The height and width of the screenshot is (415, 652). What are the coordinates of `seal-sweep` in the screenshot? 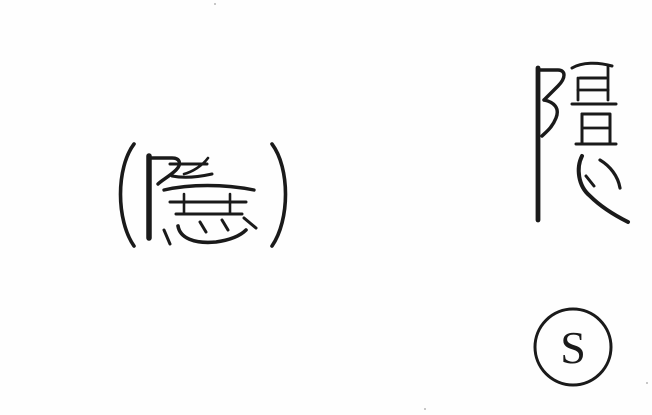 It's located at (603, 189).